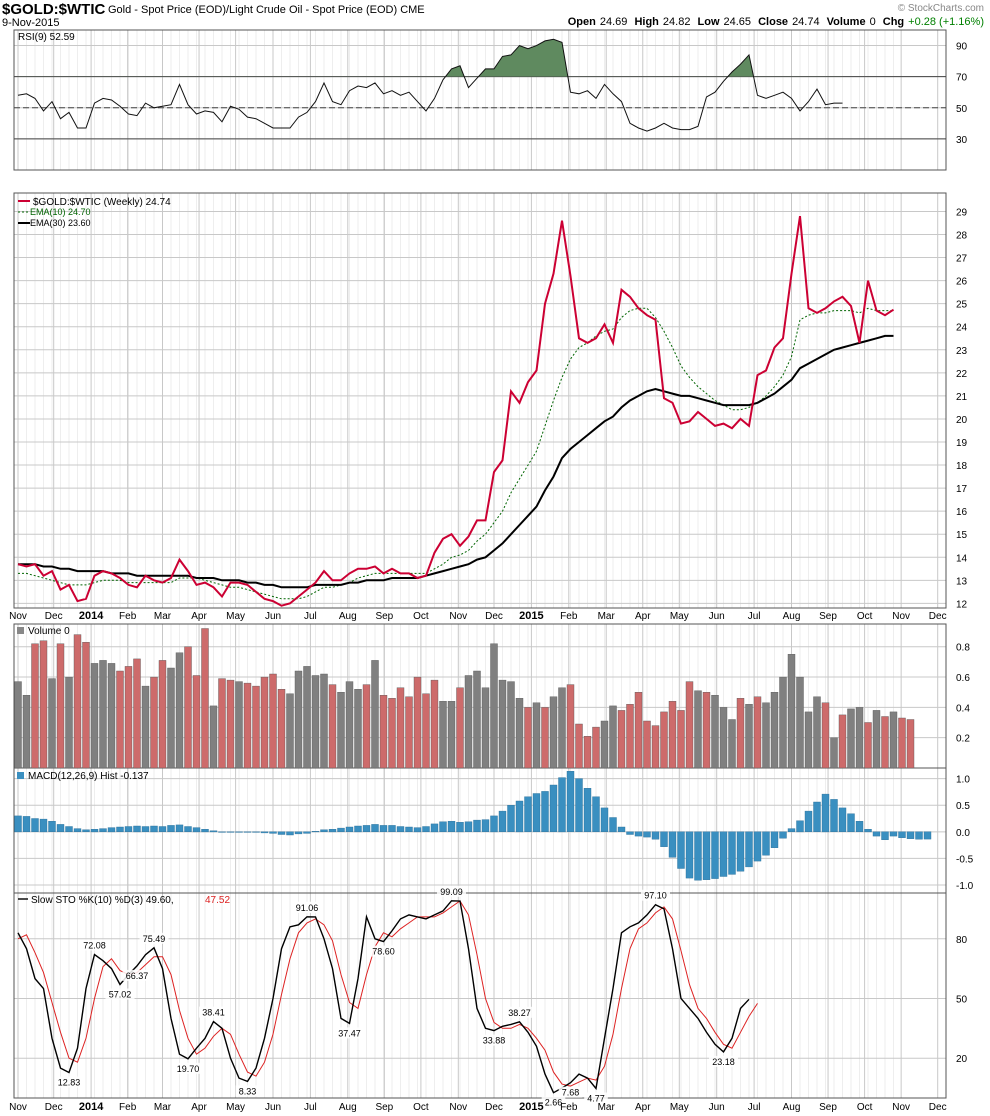 This screenshot has height=1116, width=990. I want to click on sto-annotation: 78.60, so click(383, 952).